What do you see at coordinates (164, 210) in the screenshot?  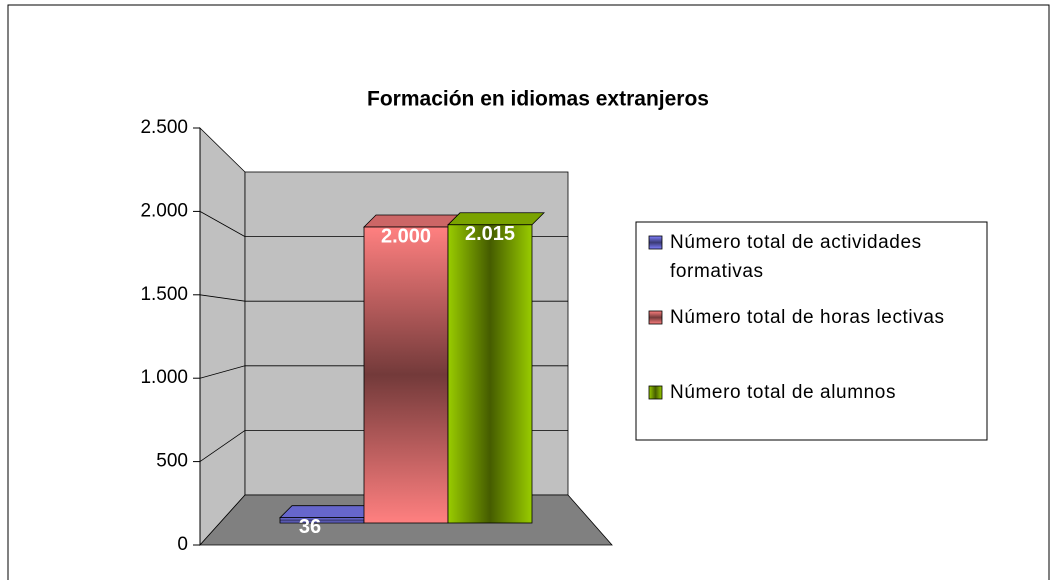 I see `y-tick-label: 2.000` at bounding box center [164, 210].